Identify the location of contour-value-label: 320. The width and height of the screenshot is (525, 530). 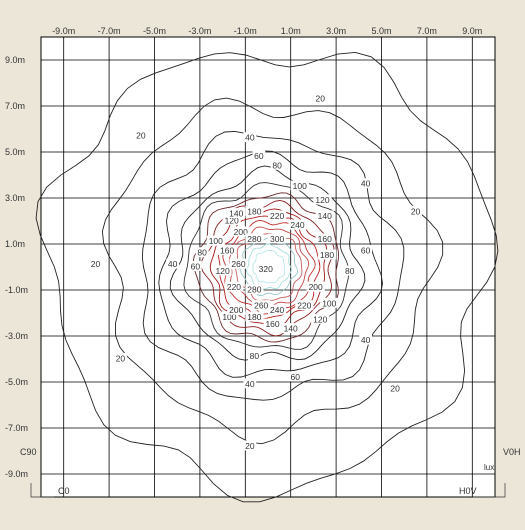
(266, 269).